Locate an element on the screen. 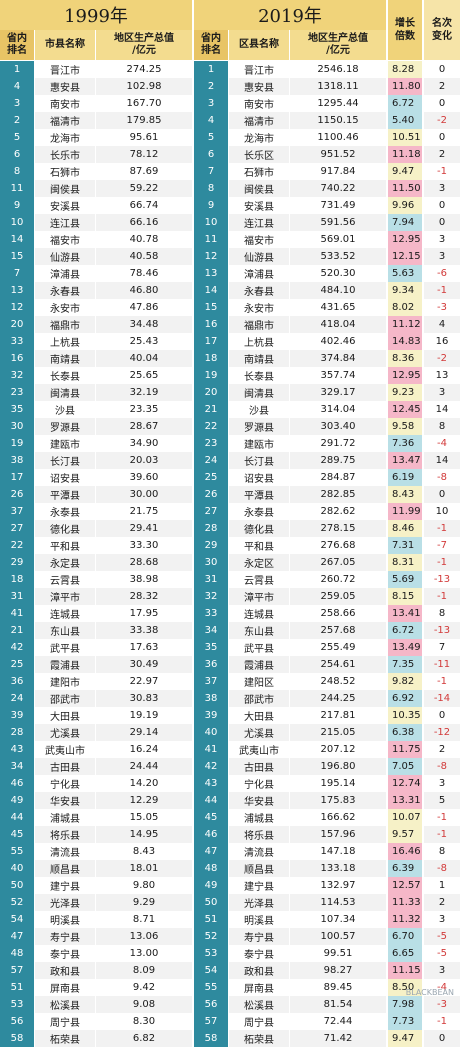 This screenshot has height=1047, width=460. gdp-1999-cell: 17.95 is located at coordinates (144, 613).